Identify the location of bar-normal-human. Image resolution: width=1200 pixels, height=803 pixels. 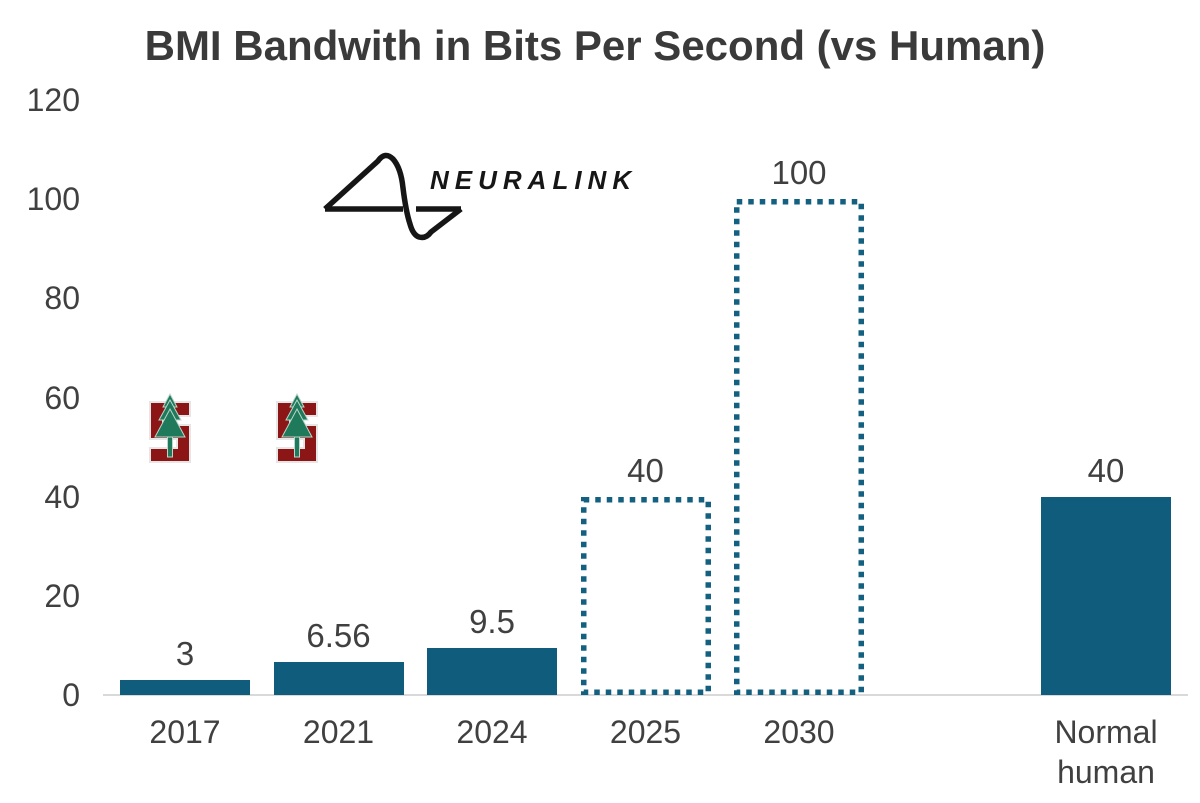
(1106, 596).